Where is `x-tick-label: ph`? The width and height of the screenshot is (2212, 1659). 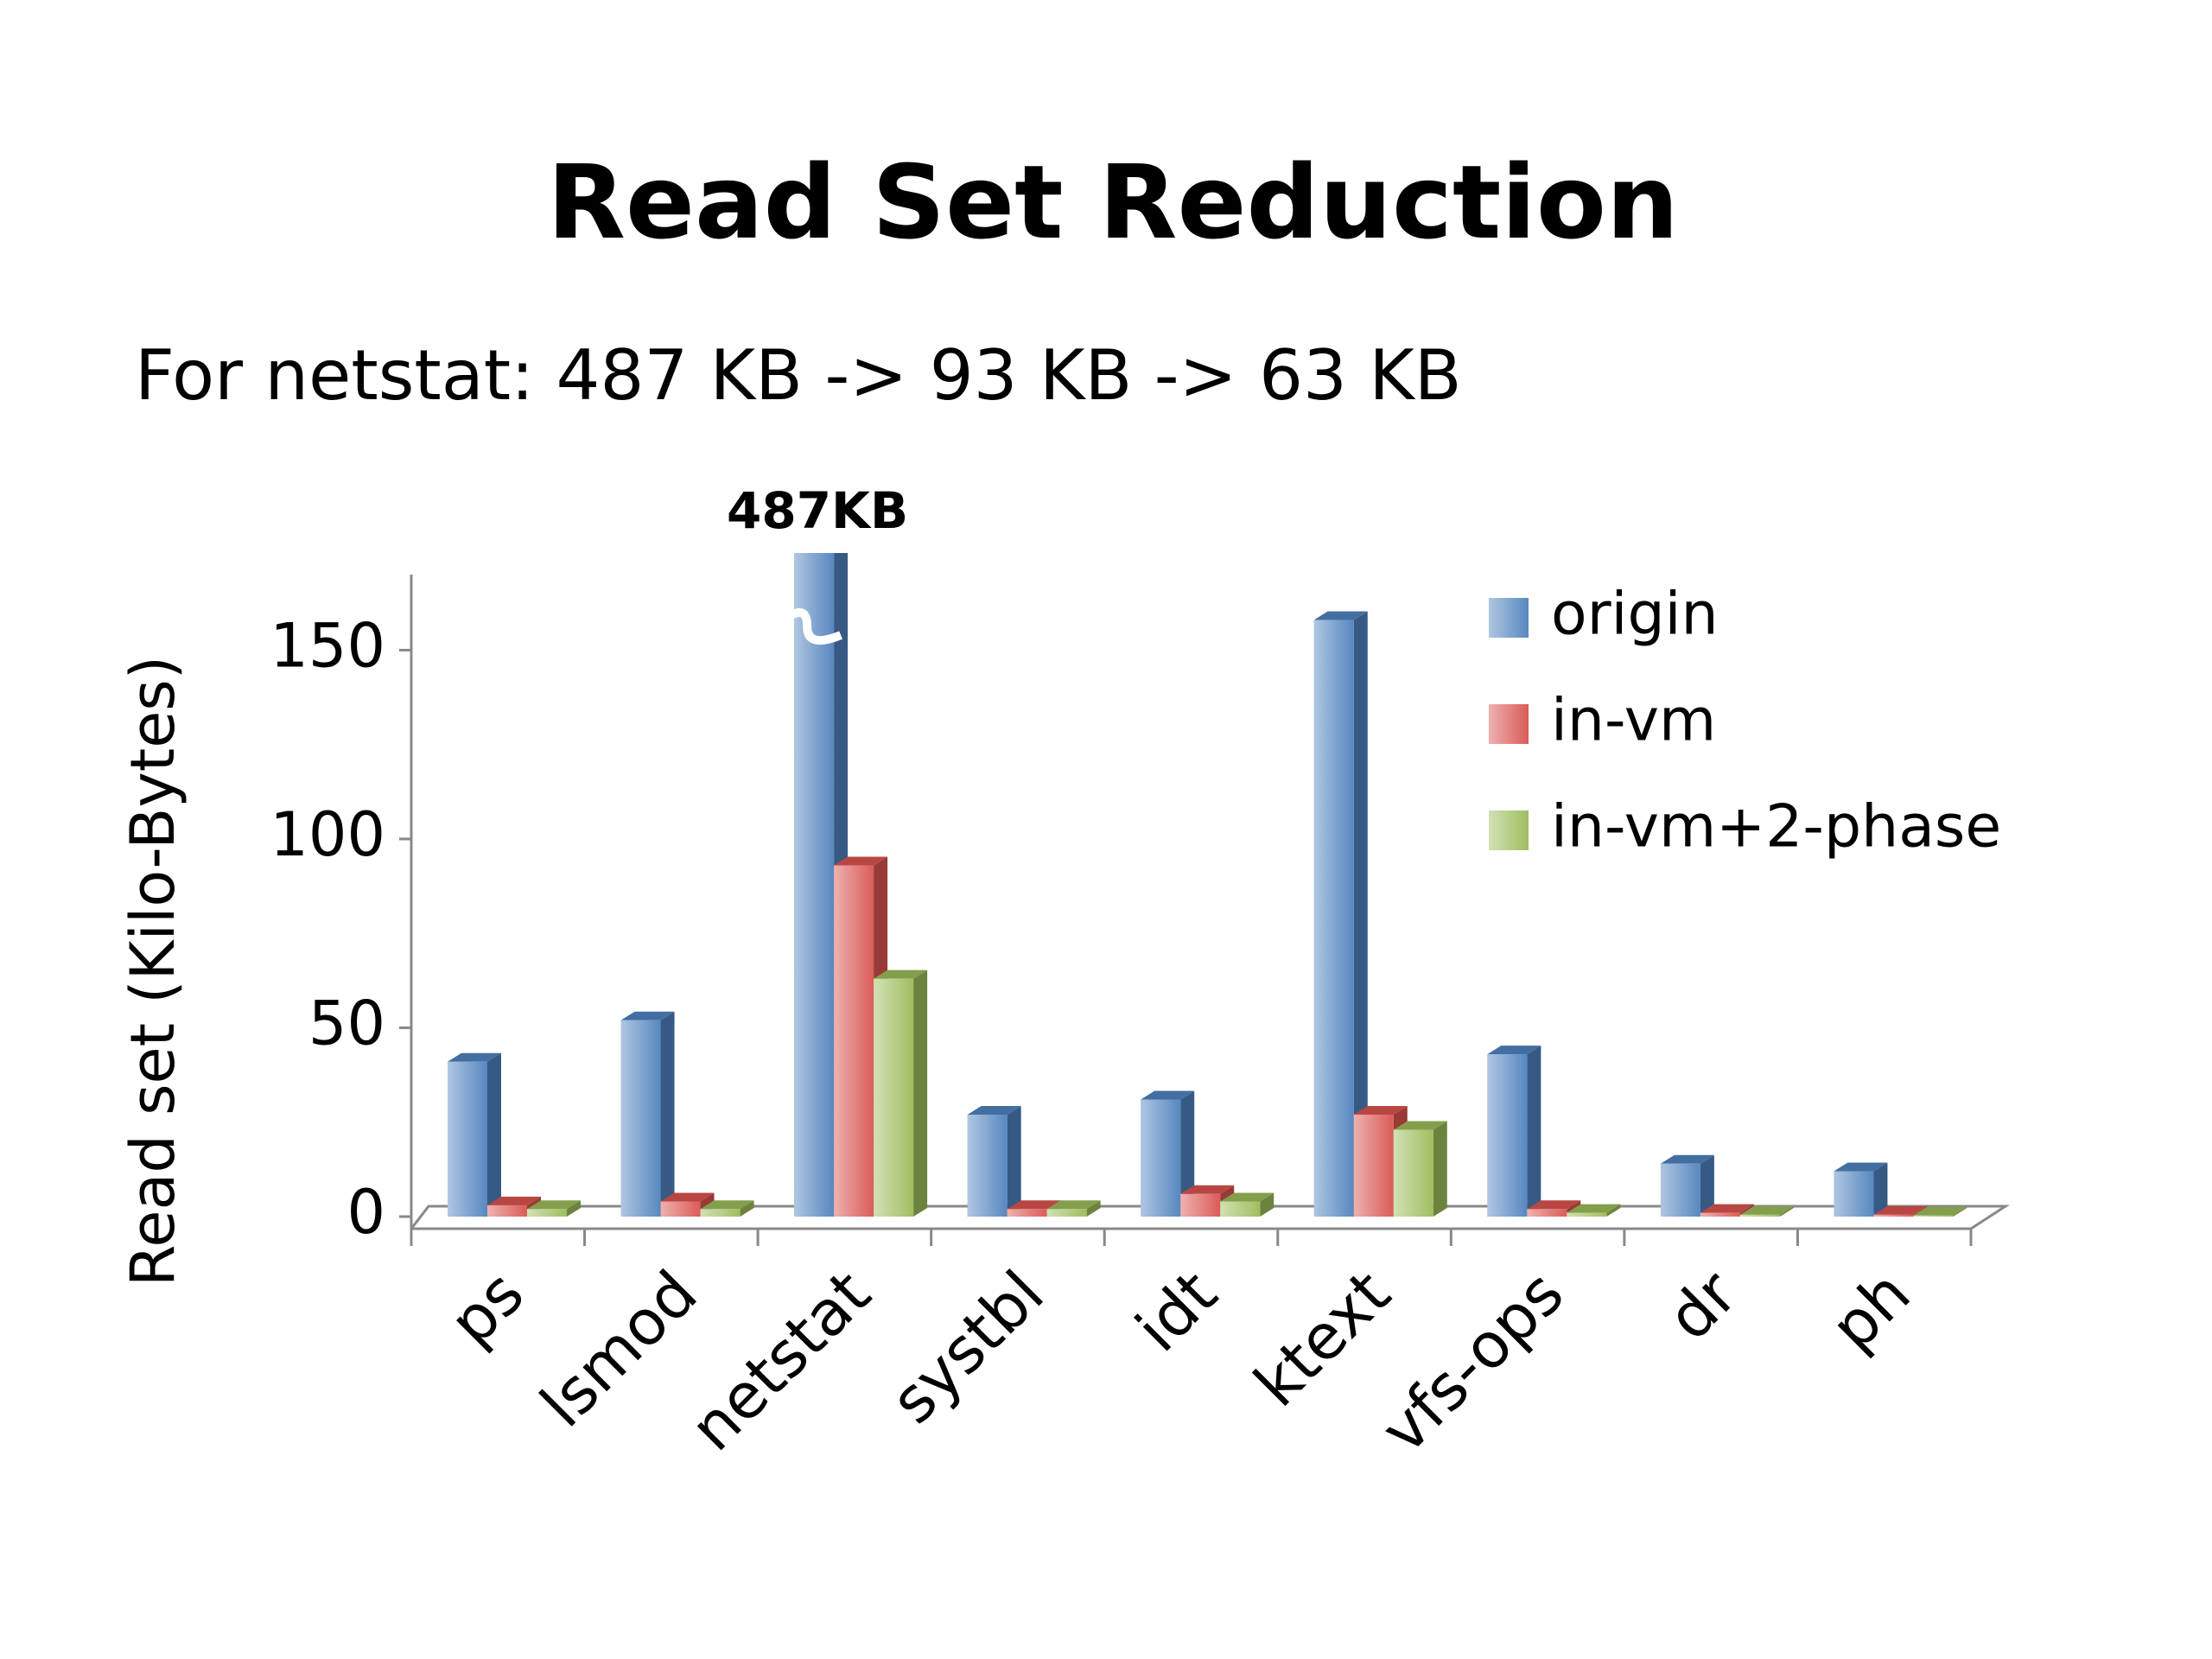 x-tick-label: ph is located at coordinates (1870, 1309).